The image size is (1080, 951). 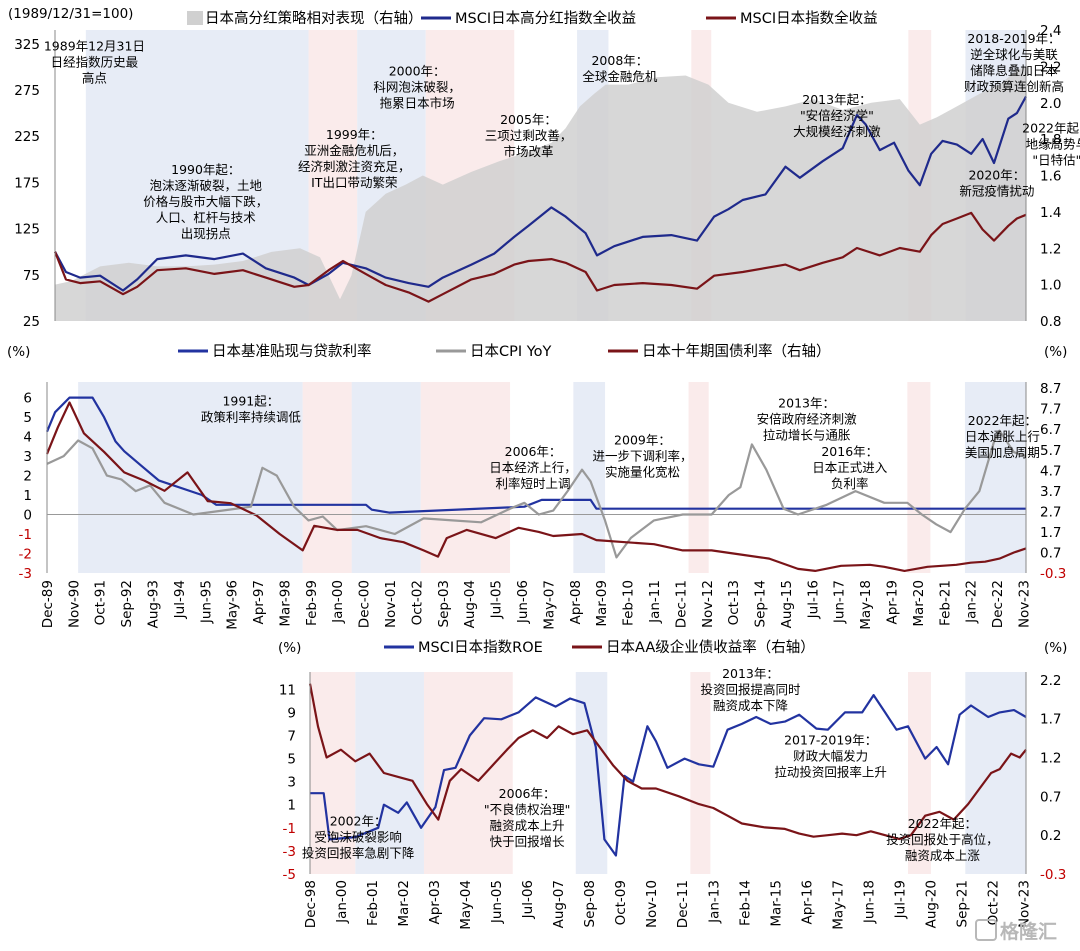 What do you see at coordinates (1050, 389) in the screenshot?
I see `y-right-tick-label: 8.7` at bounding box center [1050, 389].